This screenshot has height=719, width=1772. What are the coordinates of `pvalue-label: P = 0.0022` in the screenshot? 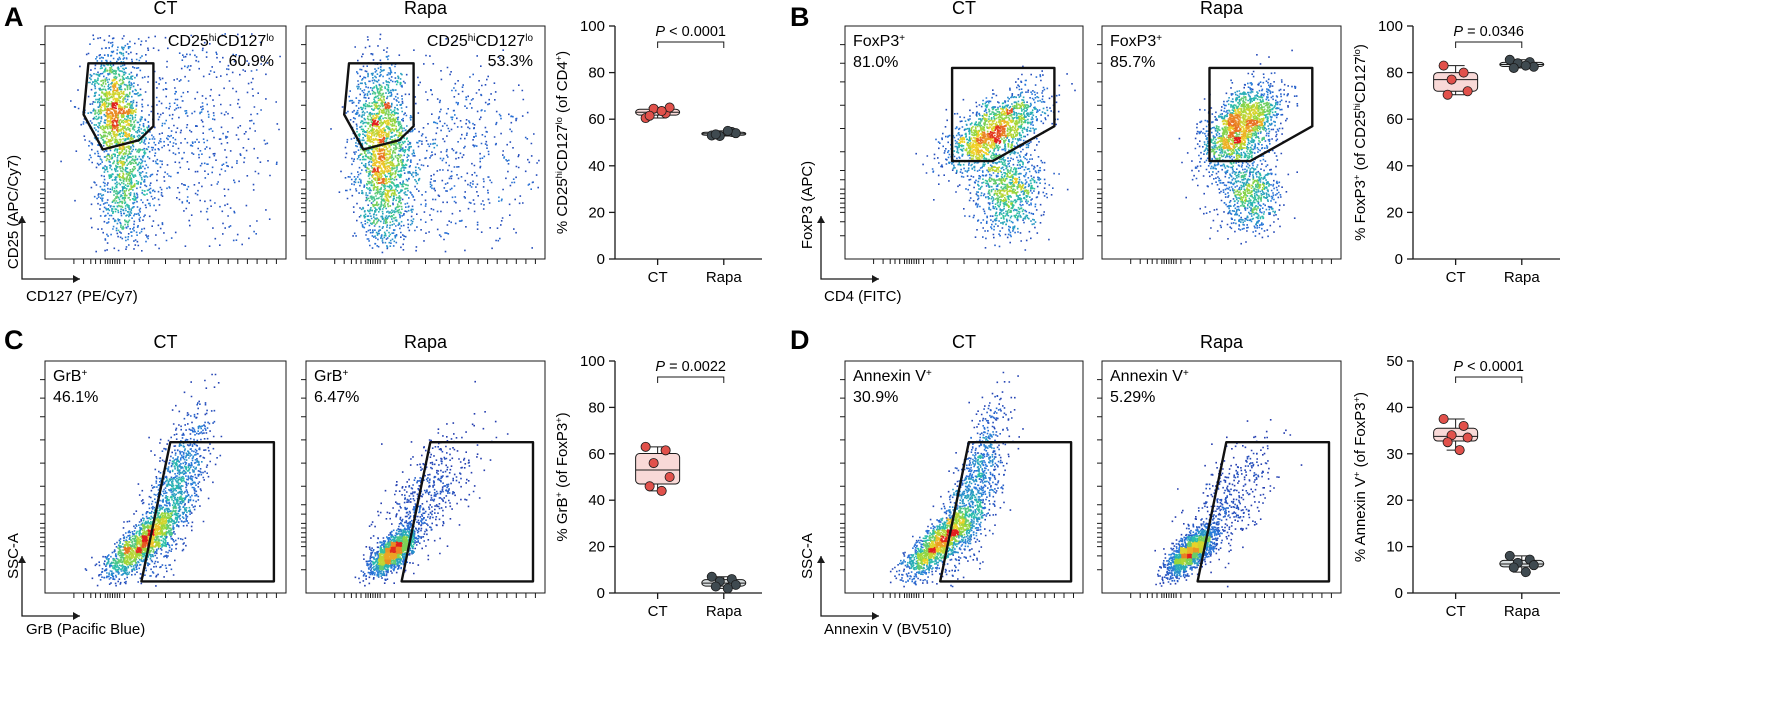 It's located at (690, 367).